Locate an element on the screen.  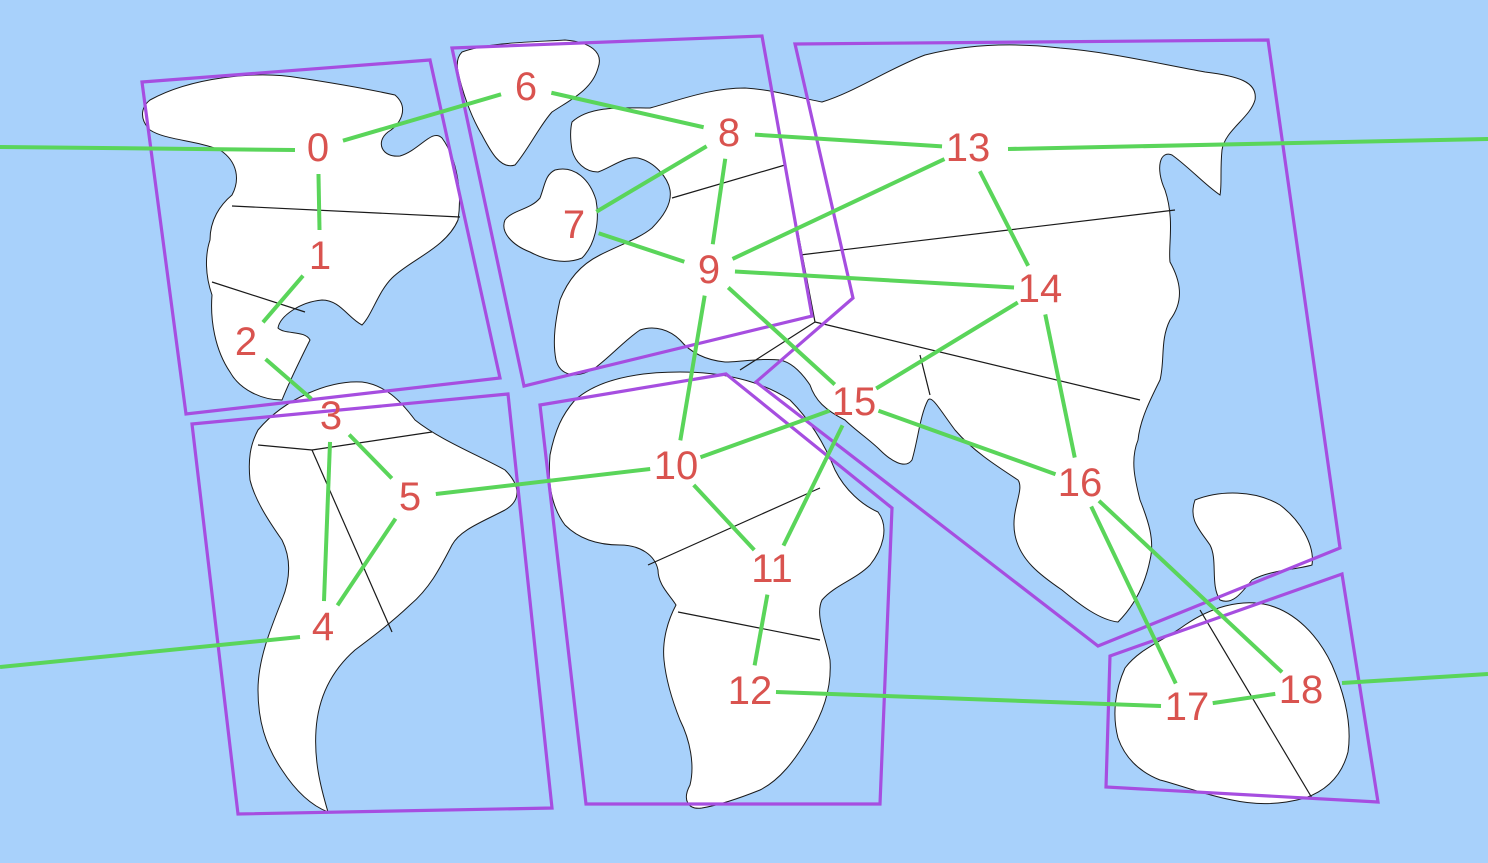
territory-label: 15 is located at coordinates (854, 402).